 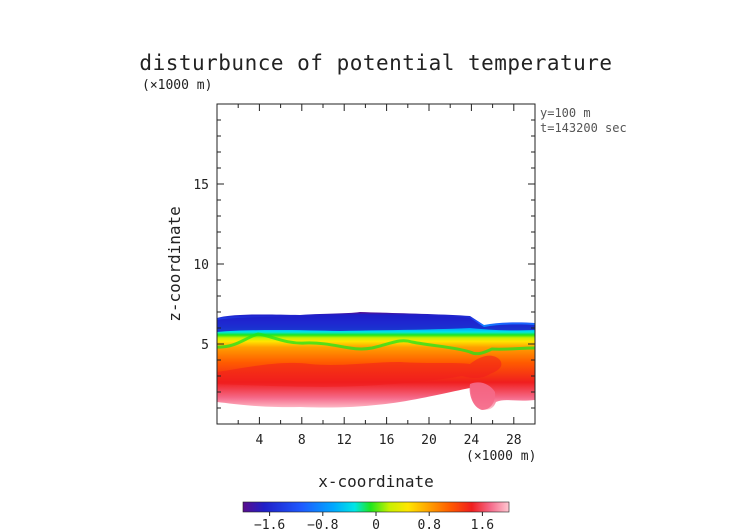 What do you see at coordinates (344, 440) in the screenshot?
I see `x-tick-label: 12` at bounding box center [344, 440].